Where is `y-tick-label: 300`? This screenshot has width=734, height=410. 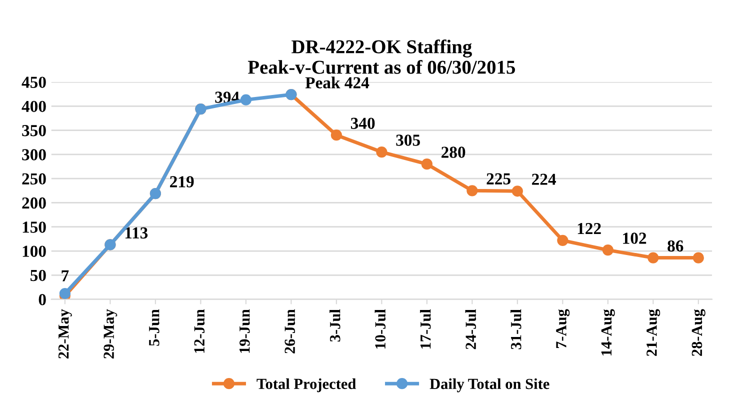
y-tick-label: 300 is located at coordinates (34, 154).